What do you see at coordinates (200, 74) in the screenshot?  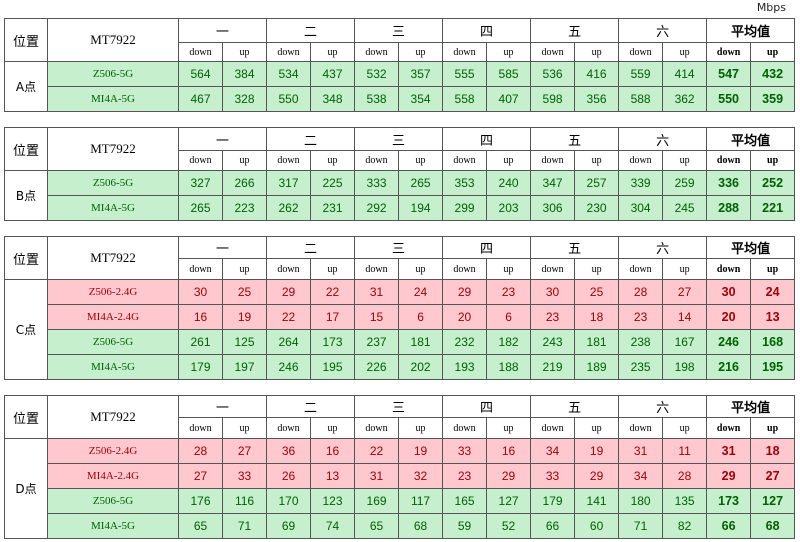 I see `throughput-value: 564` at bounding box center [200, 74].